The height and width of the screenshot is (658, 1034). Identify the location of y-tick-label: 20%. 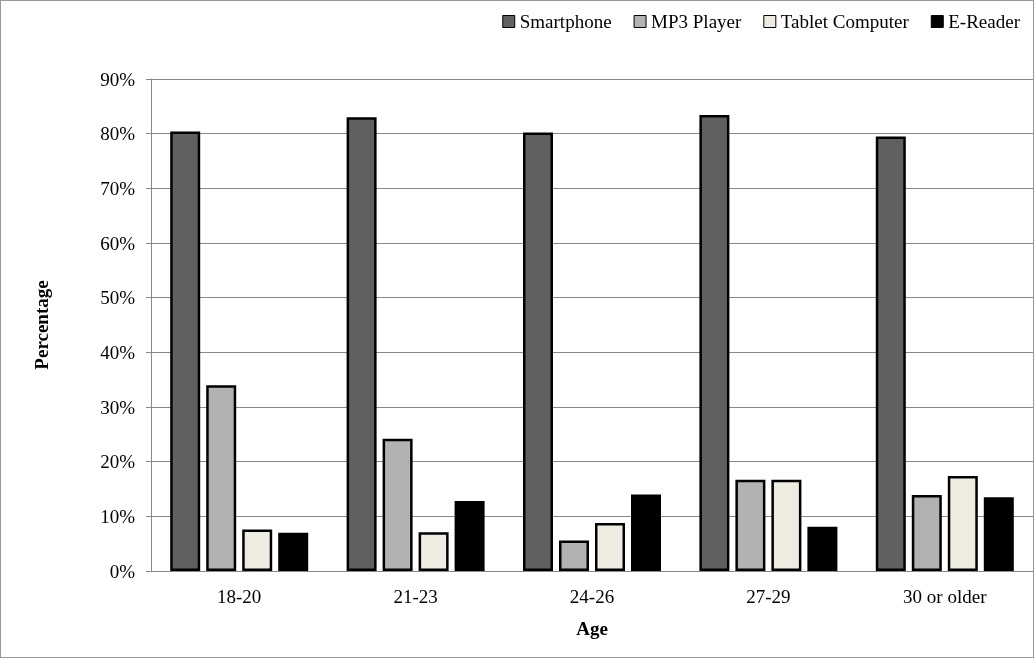
(118, 462).